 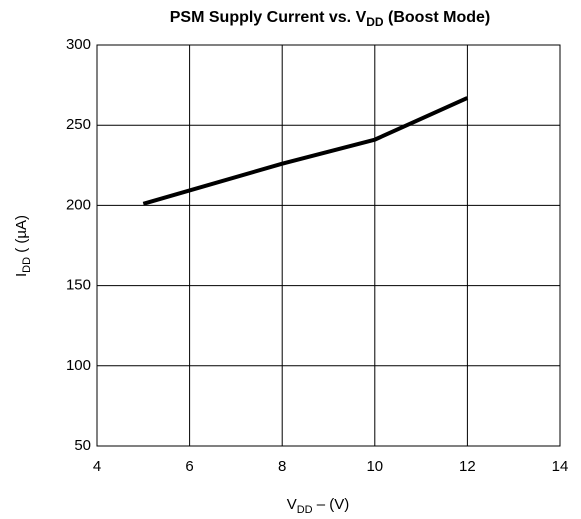 What do you see at coordinates (437, 17) in the screenshot?
I see `title-part: (Boost Mode)` at bounding box center [437, 17].